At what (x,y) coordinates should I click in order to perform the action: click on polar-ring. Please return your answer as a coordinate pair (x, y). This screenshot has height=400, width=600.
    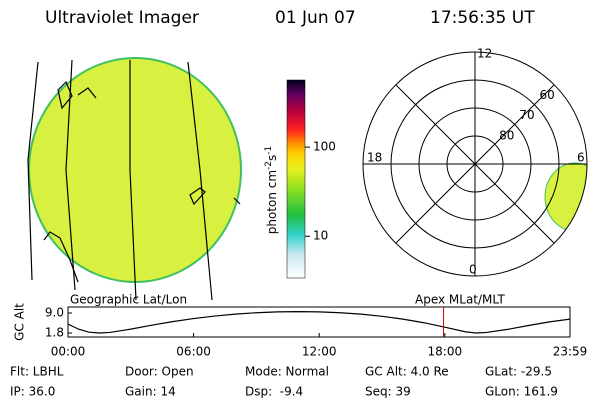
    Looking at the image, I should click on (475, 164).